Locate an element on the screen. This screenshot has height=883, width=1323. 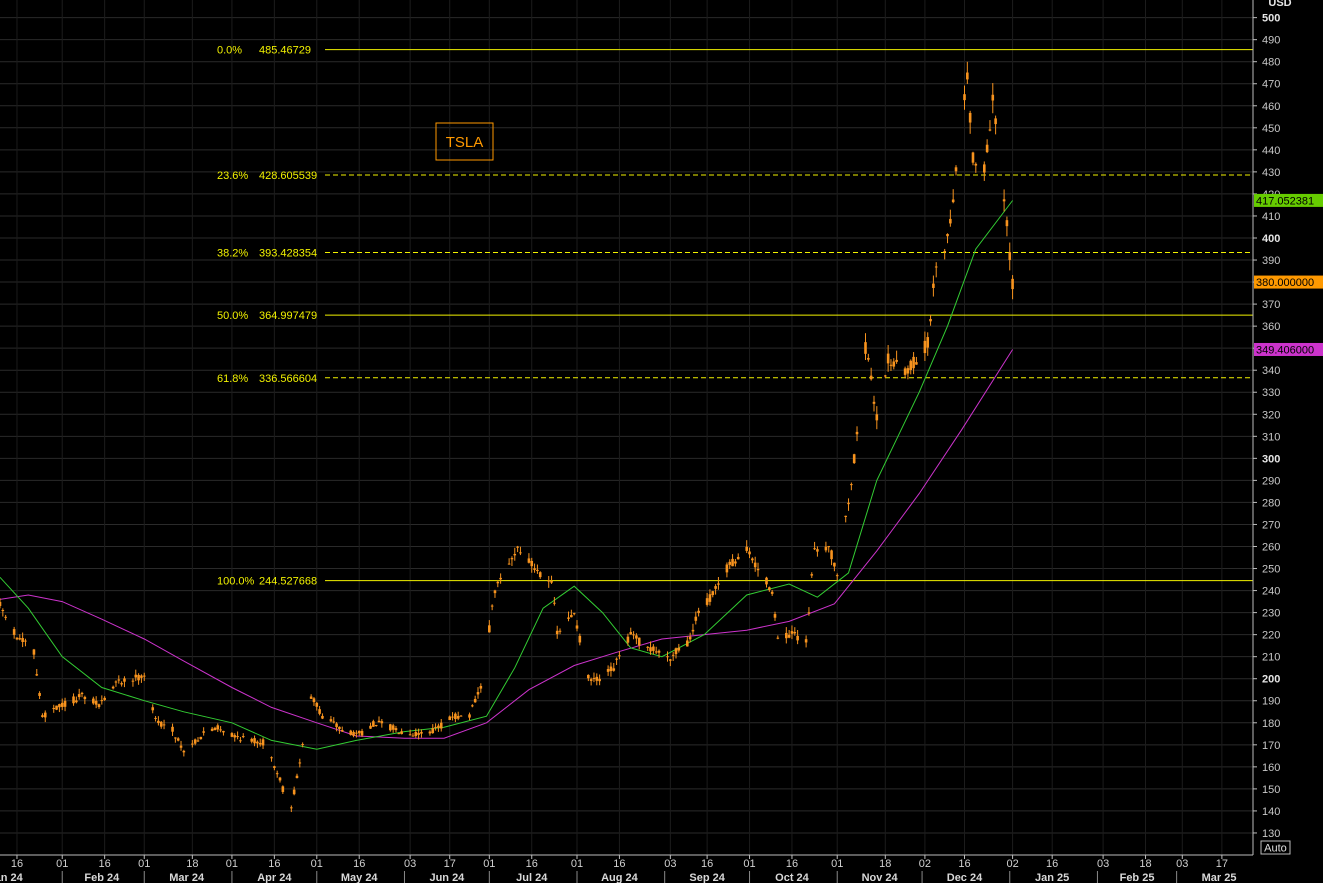
y-tick-label: 440 is located at coordinates (1271, 151).